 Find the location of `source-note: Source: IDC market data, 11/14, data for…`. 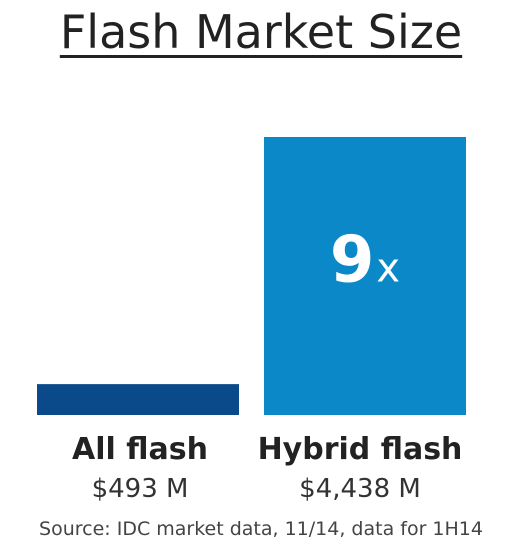

source-note: Source: IDC market data, 11/14, data for… is located at coordinates (261, 529).